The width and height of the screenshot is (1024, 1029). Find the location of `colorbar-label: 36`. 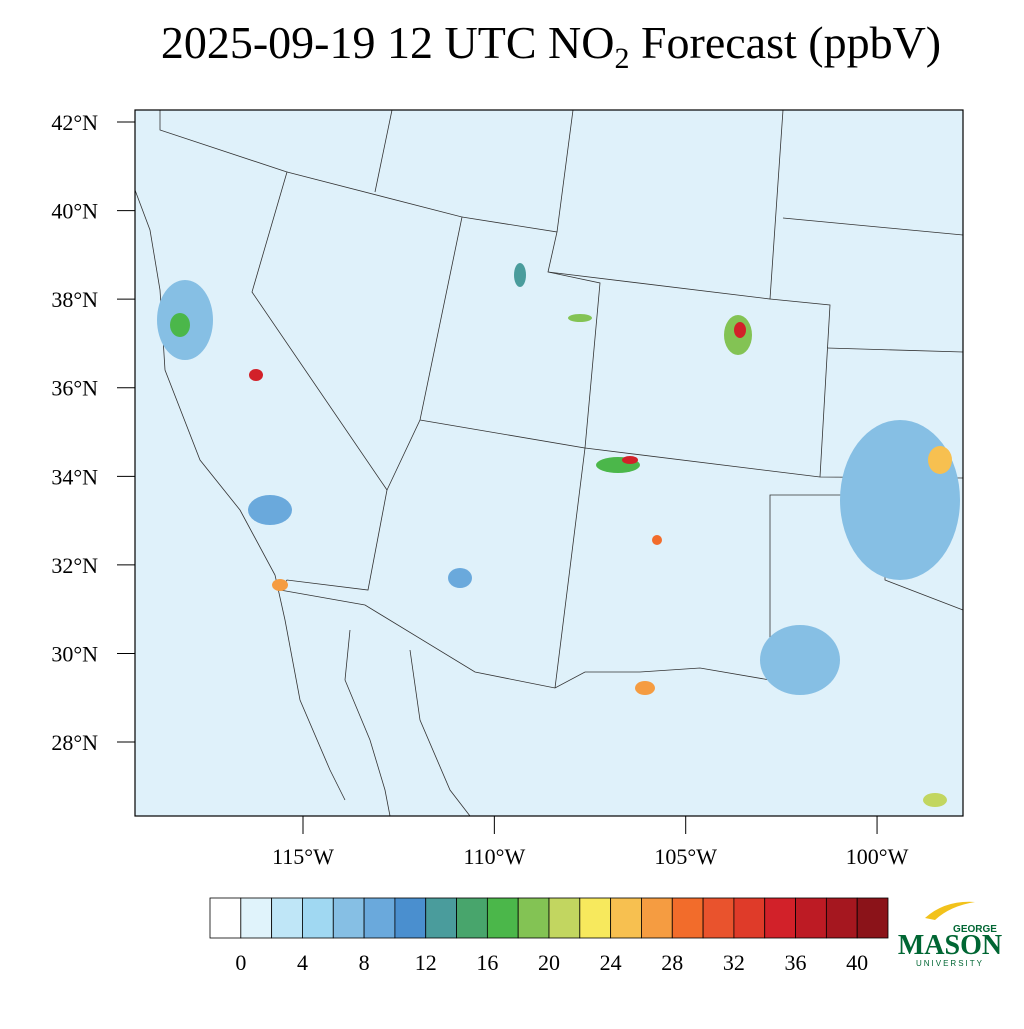

colorbar-label: 36 is located at coordinates (796, 962).